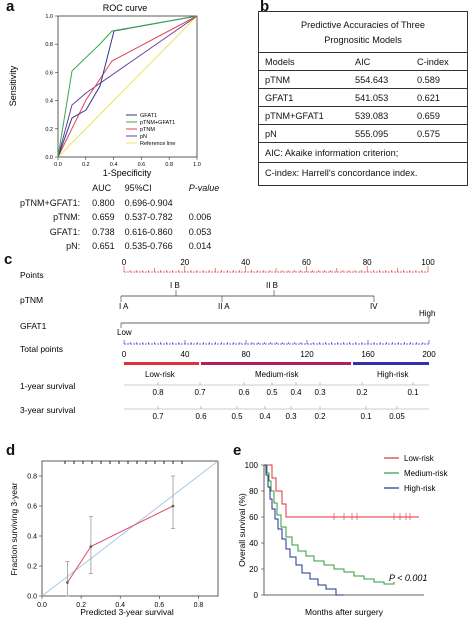 The image size is (474, 620). Describe the element at coordinates (306, 262) in the screenshot. I see `points-tick-label: 60` at that location.